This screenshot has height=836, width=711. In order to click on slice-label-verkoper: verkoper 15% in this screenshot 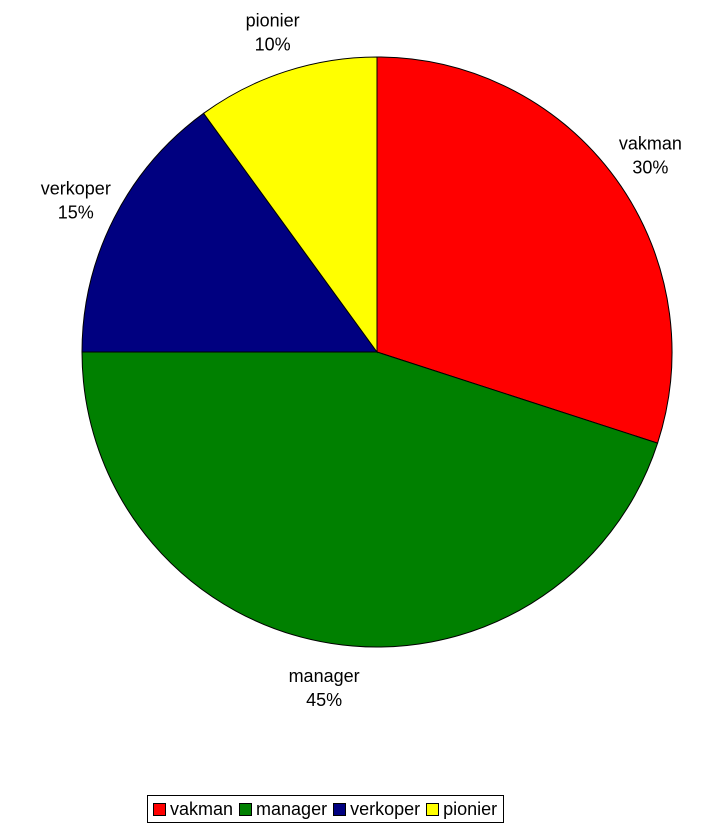, I will do `click(76, 201)`.